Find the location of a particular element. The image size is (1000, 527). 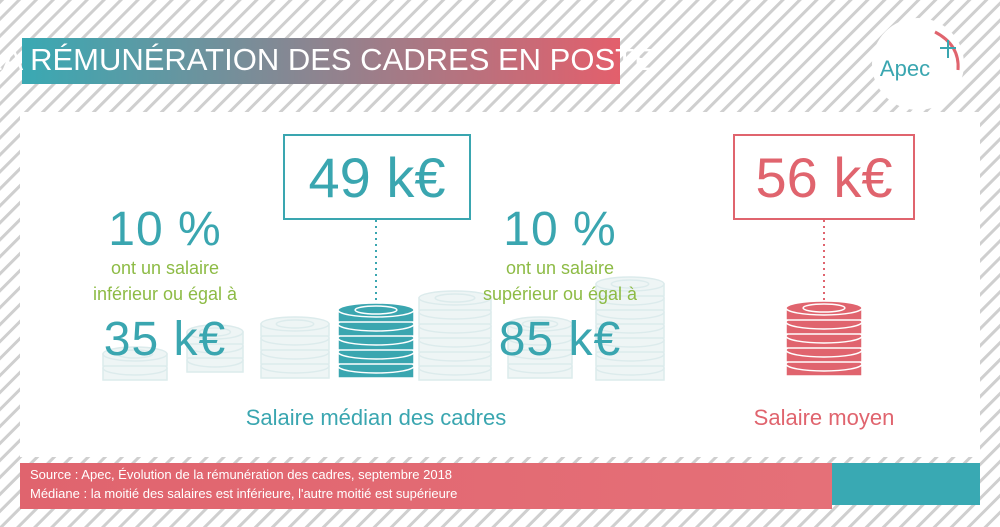

lower-amount: 35 k€ is located at coordinates (165, 339).